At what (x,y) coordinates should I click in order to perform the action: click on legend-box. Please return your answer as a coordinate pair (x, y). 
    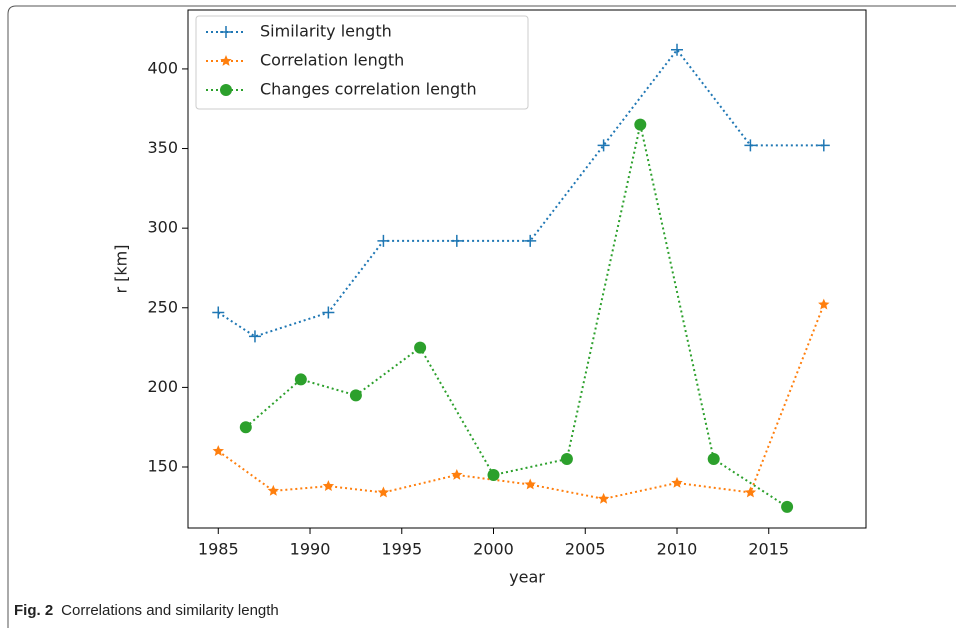
    Looking at the image, I should click on (362, 62).